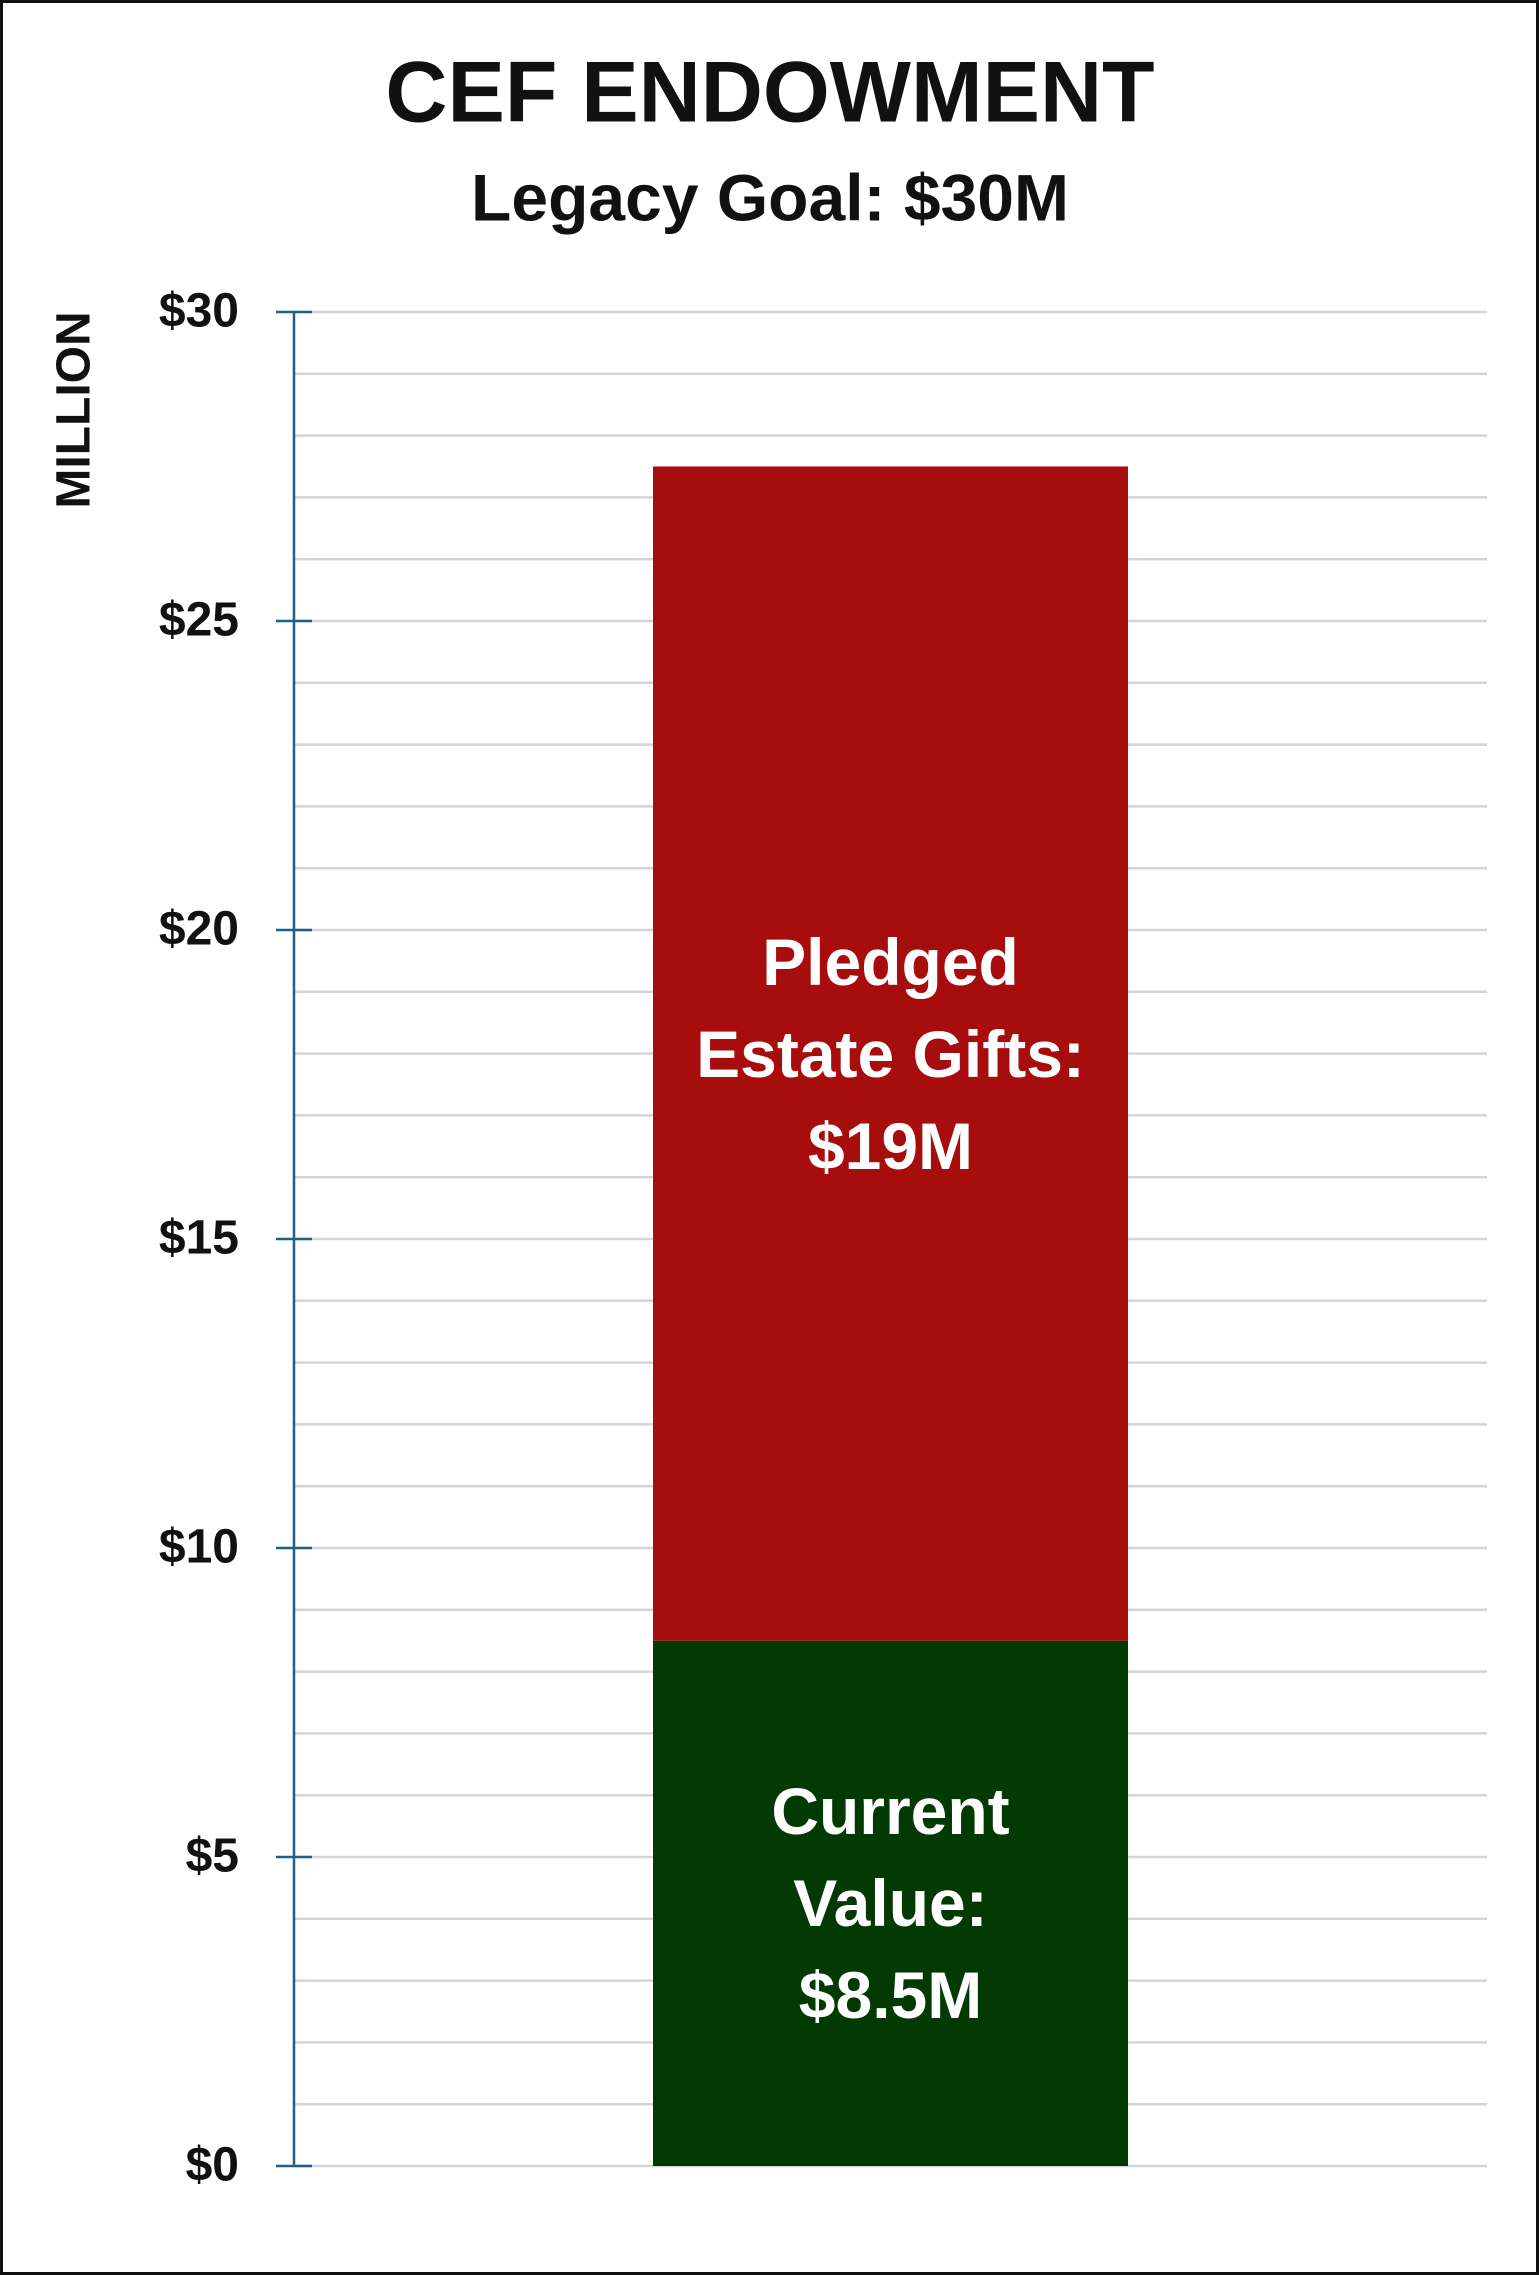 This screenshot has height=2275, width=1539. Describe the element at coordinates (769, 93) in the screenshot. I see `chart-title: CEF ENDOWMENT` at that location.